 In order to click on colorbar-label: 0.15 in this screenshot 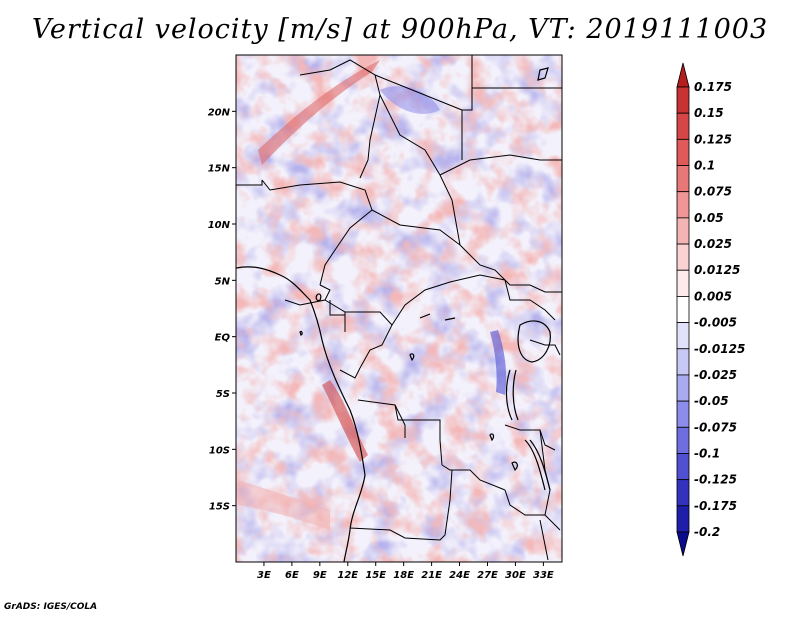, I will do `click(709, 113)`.